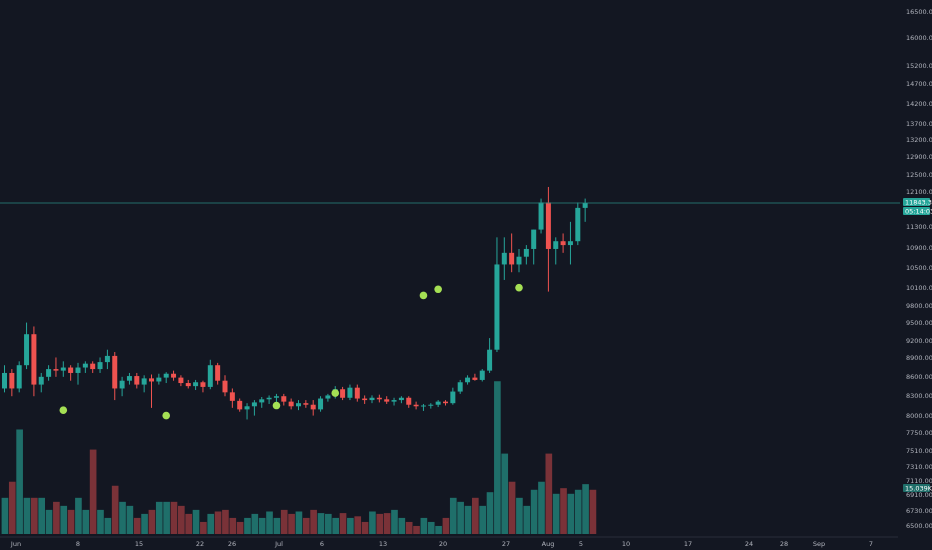 This screenshot has width=932, height=550. Describe the element at coordinates (278, 544) in the screenshot. I see `time-tick-label: Jul` at that location.